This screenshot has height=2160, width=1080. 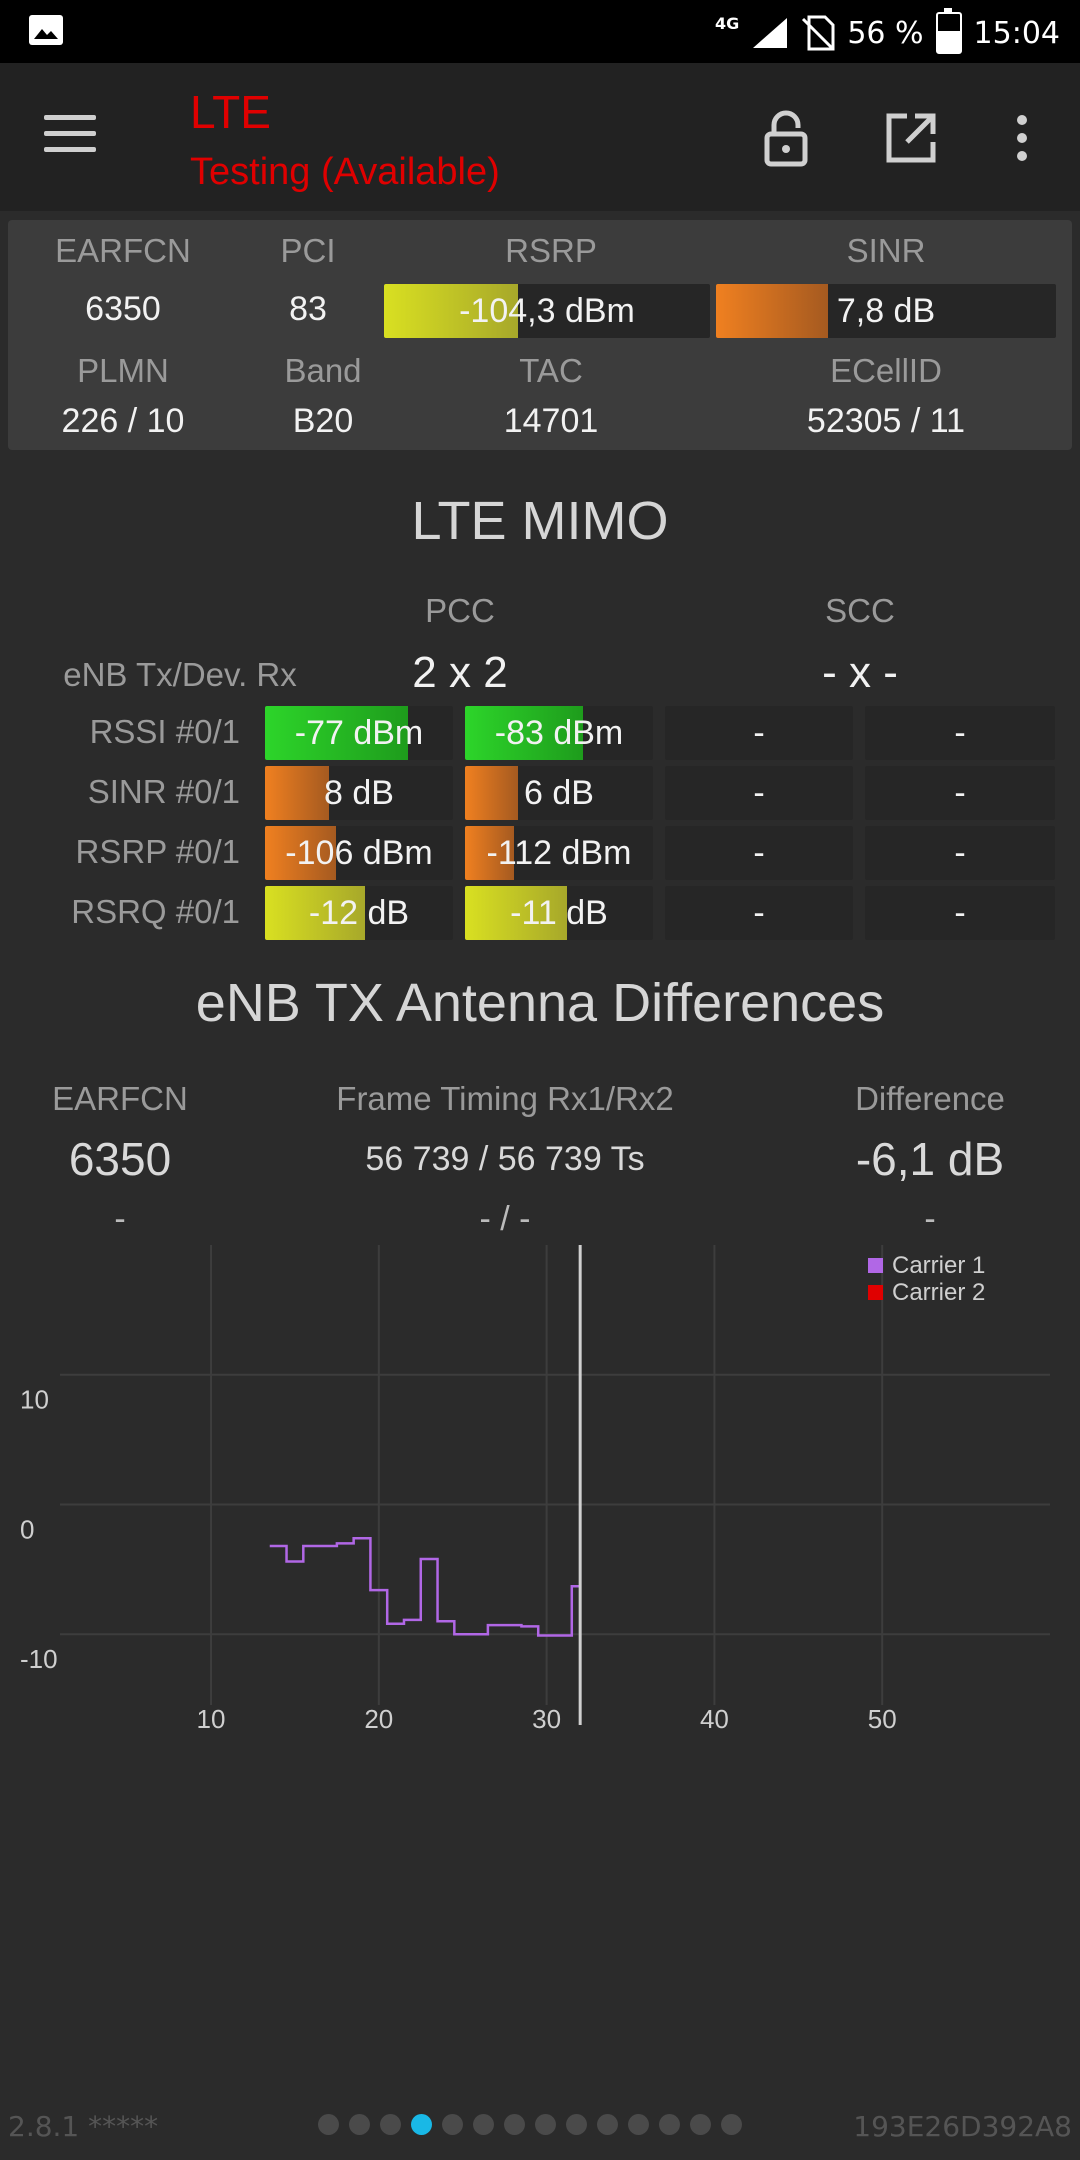 What do you see at coordinates (230, 112) in the screenshot?
I see `app-title: LTE` at bounding box center [230, 112].